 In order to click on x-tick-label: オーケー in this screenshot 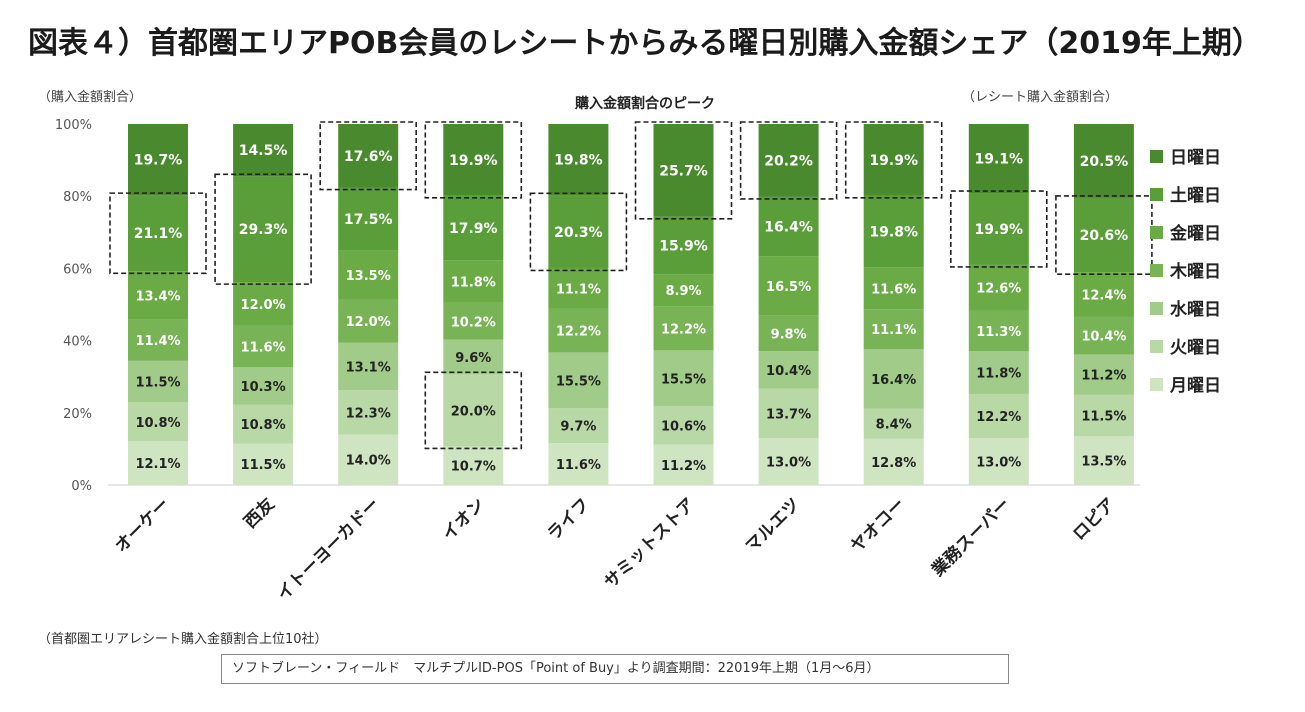, I will do `click(142, 525)`.